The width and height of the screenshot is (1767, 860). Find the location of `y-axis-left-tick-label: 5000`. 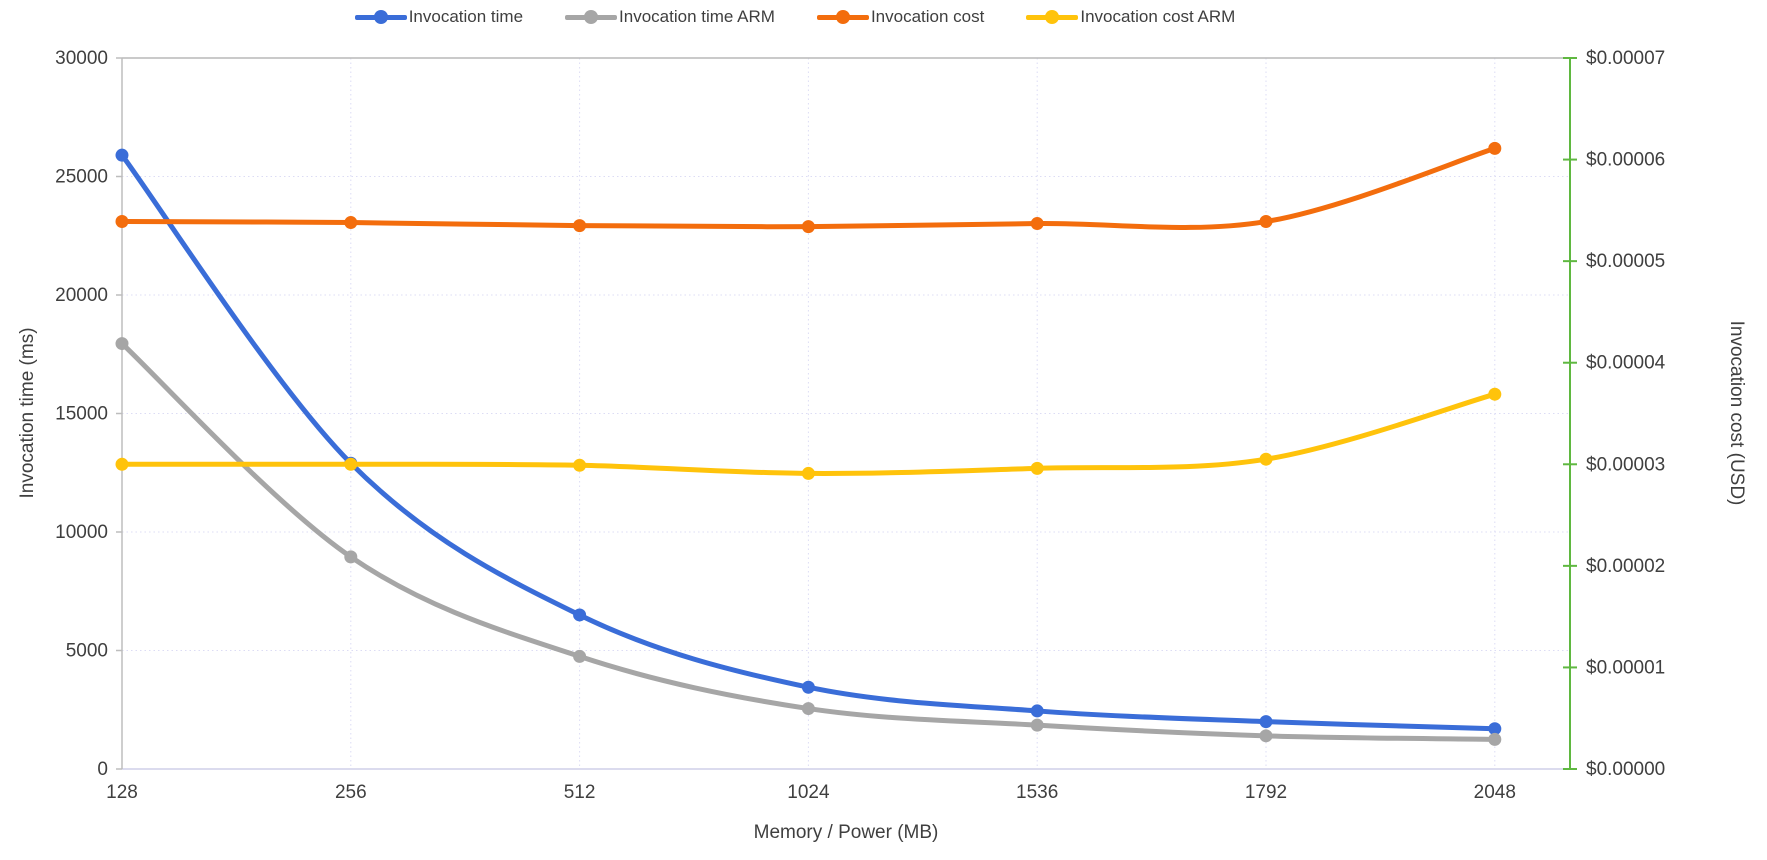

y-axis-left-tick-label: 5000 is located at coordinates (87, 651).